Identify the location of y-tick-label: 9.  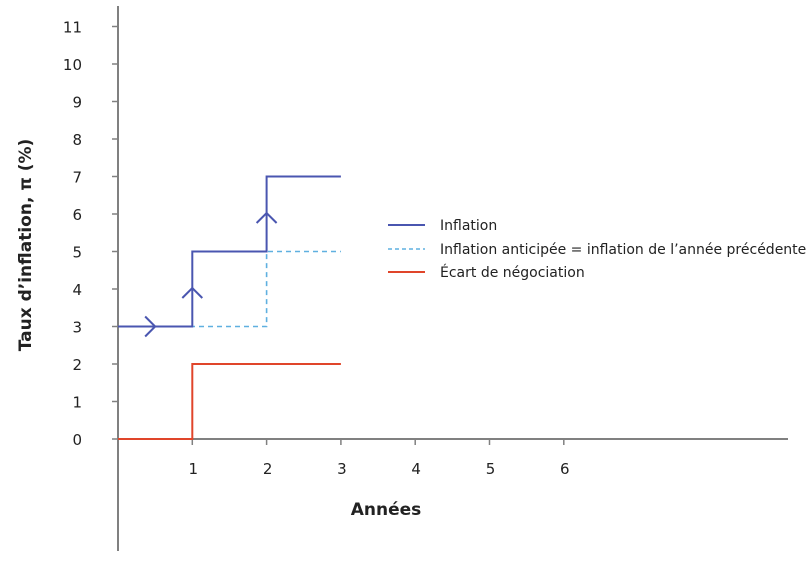
(77, 103).